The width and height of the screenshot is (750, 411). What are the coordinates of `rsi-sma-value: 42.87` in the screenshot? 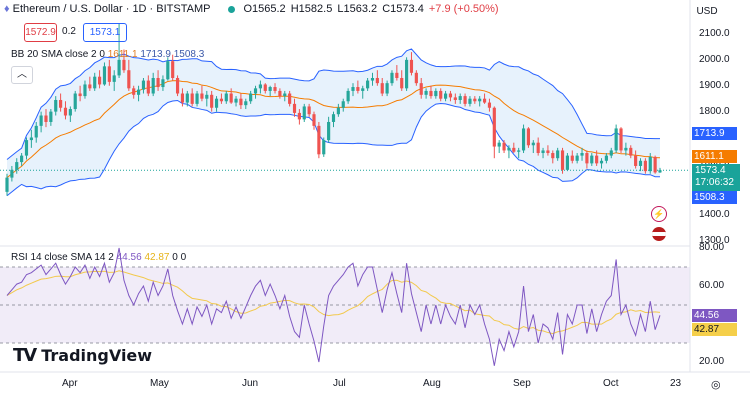 It's located at (157, 257).